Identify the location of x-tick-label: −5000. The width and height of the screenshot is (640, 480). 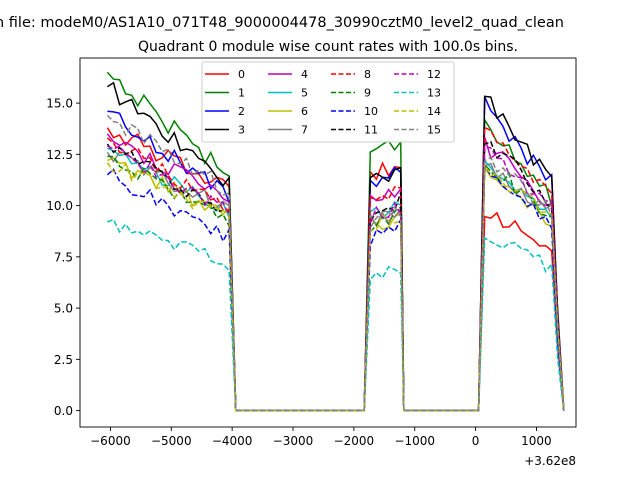
(171, 441).